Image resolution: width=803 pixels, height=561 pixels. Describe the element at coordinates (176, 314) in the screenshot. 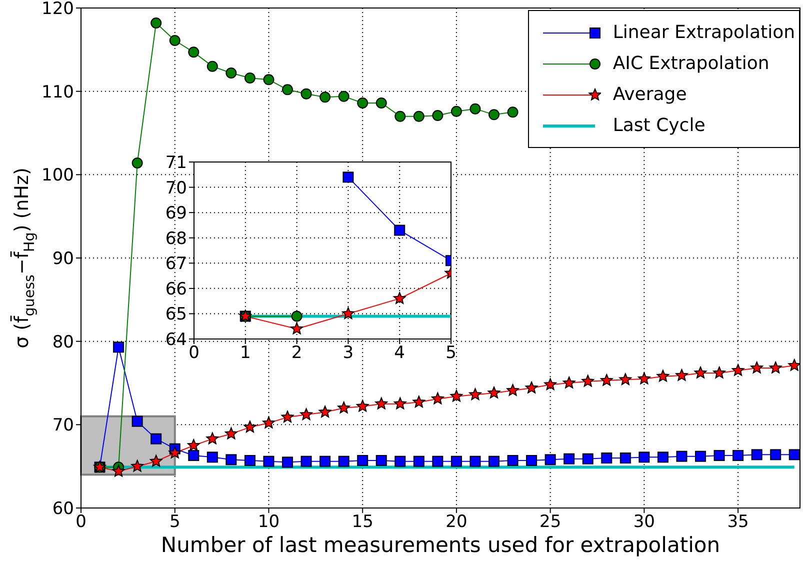

I see `y-tick-label: 65` at that location.